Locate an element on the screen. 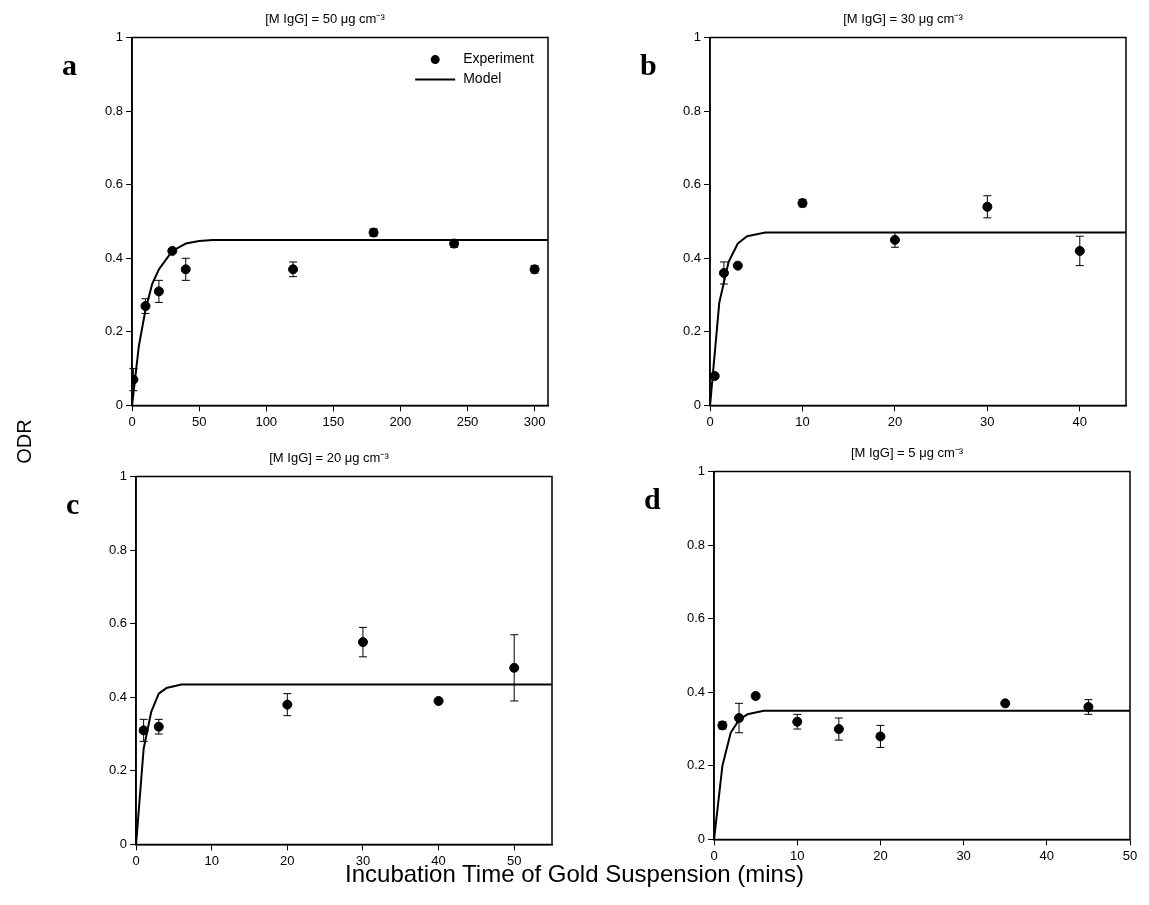 This screenshot has width=1149, height=905. x-tick-label: 250 is located at coordinates (467, 421).